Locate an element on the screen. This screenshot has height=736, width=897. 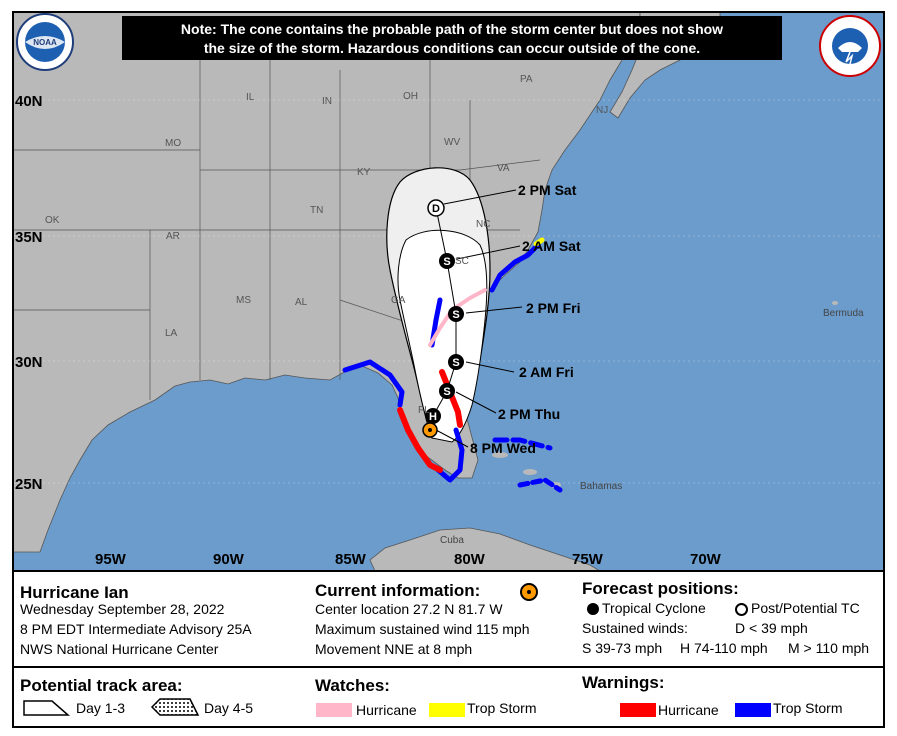
current-movement: Movement NNE at 8 mph is located at coordinates (394, 649).